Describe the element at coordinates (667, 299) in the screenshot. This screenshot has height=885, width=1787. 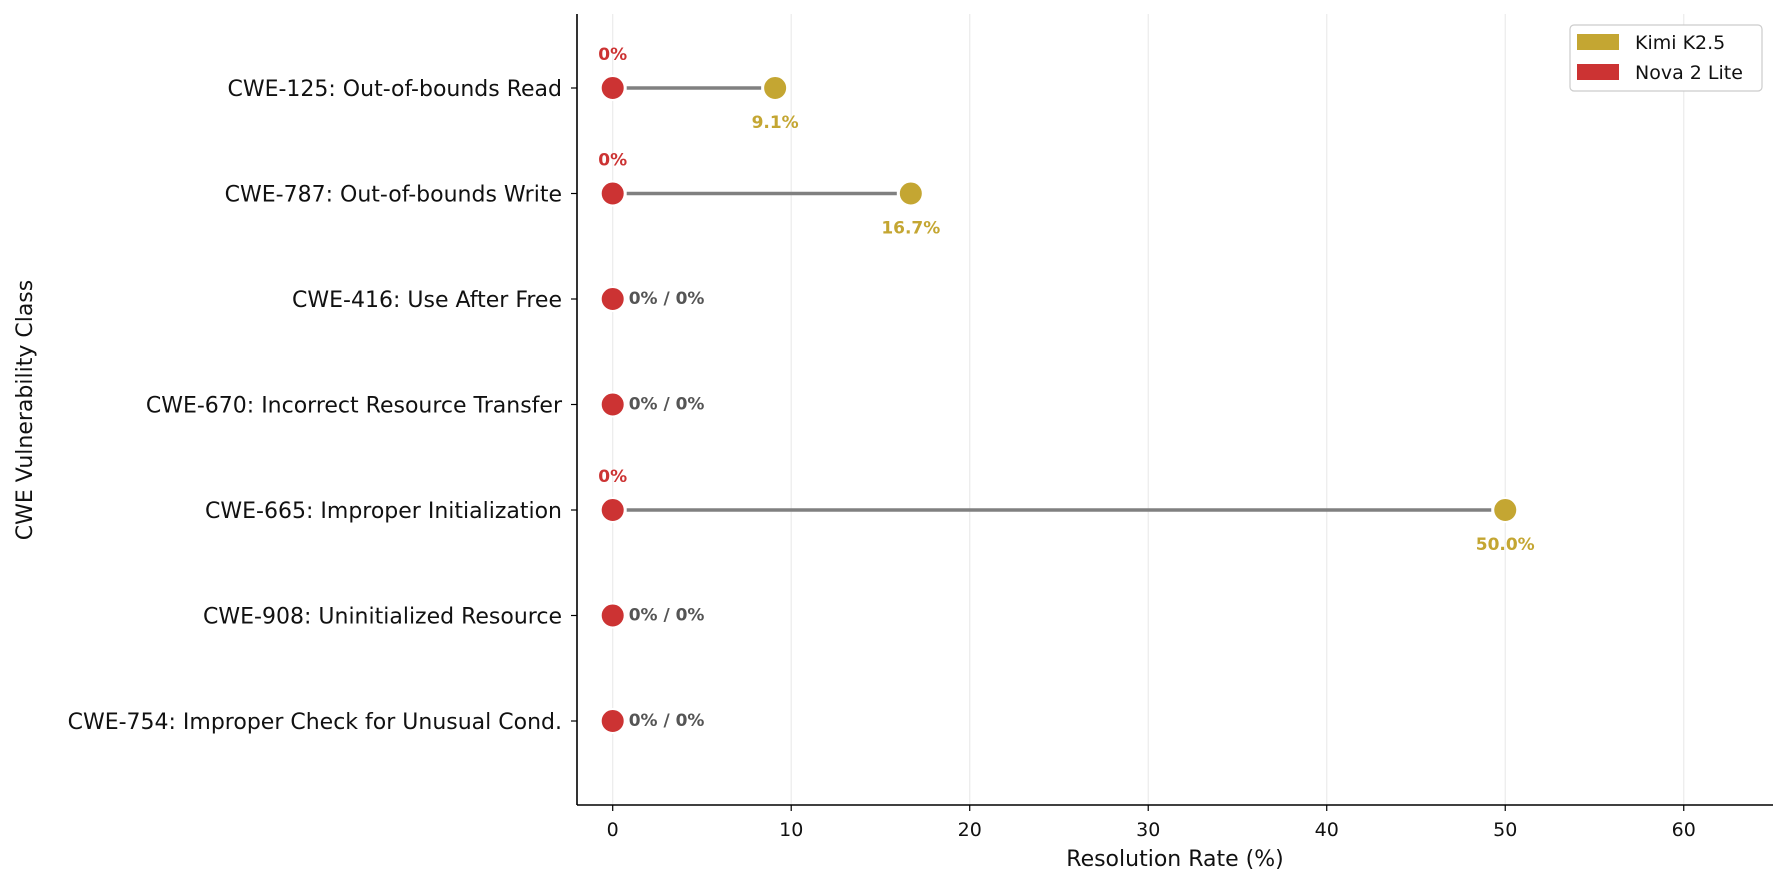
I see `label-both-2: 0% / 0%` at that location.